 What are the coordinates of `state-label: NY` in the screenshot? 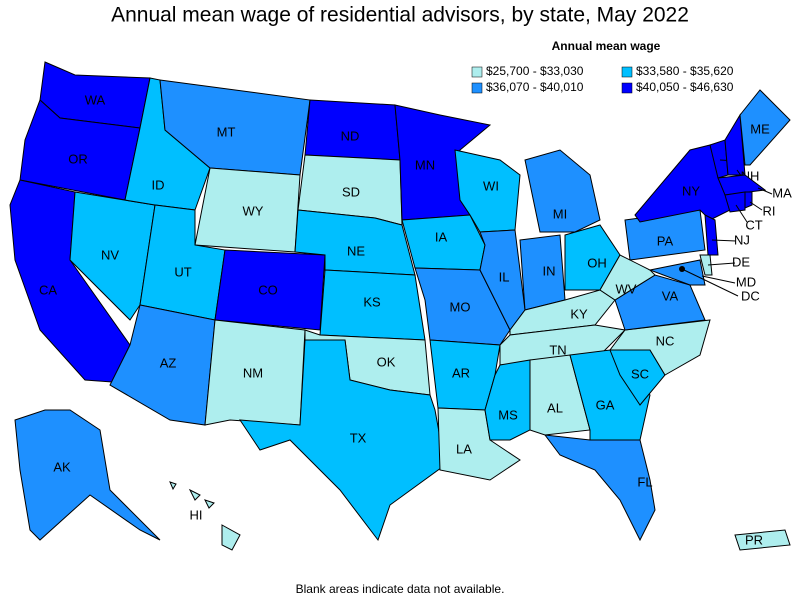 It's located at (691, 190).